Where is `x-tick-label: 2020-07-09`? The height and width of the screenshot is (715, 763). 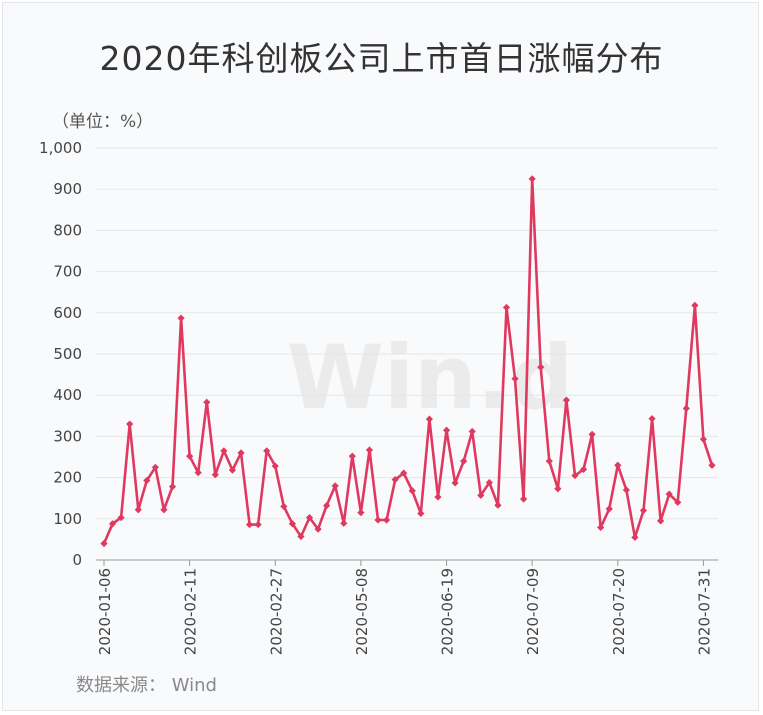
x-tick-label: 2020-07-09 is located at coordinates (533, 611).